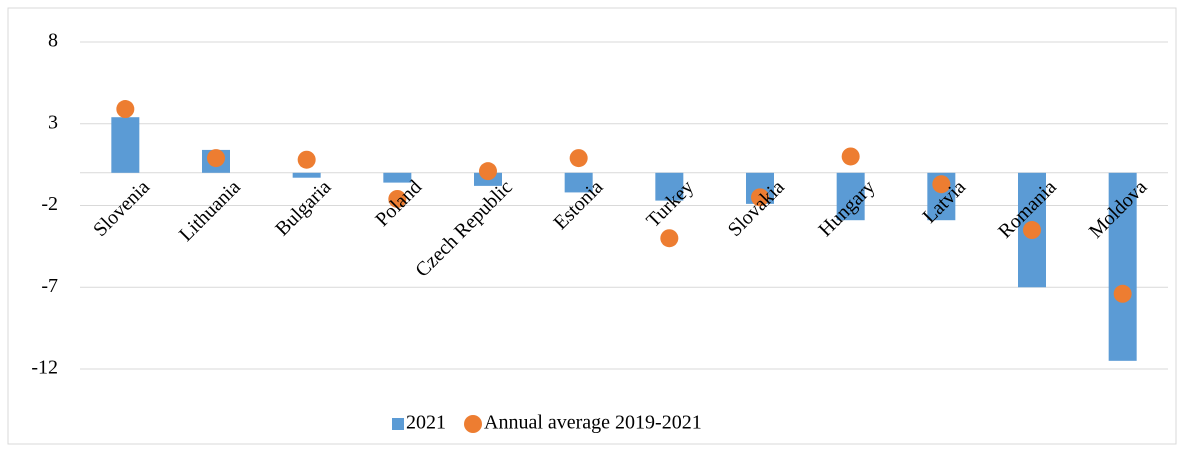 This screenshot has height=451, width=1185. I want to click on y-tick-label: -7, so click(49, 286).